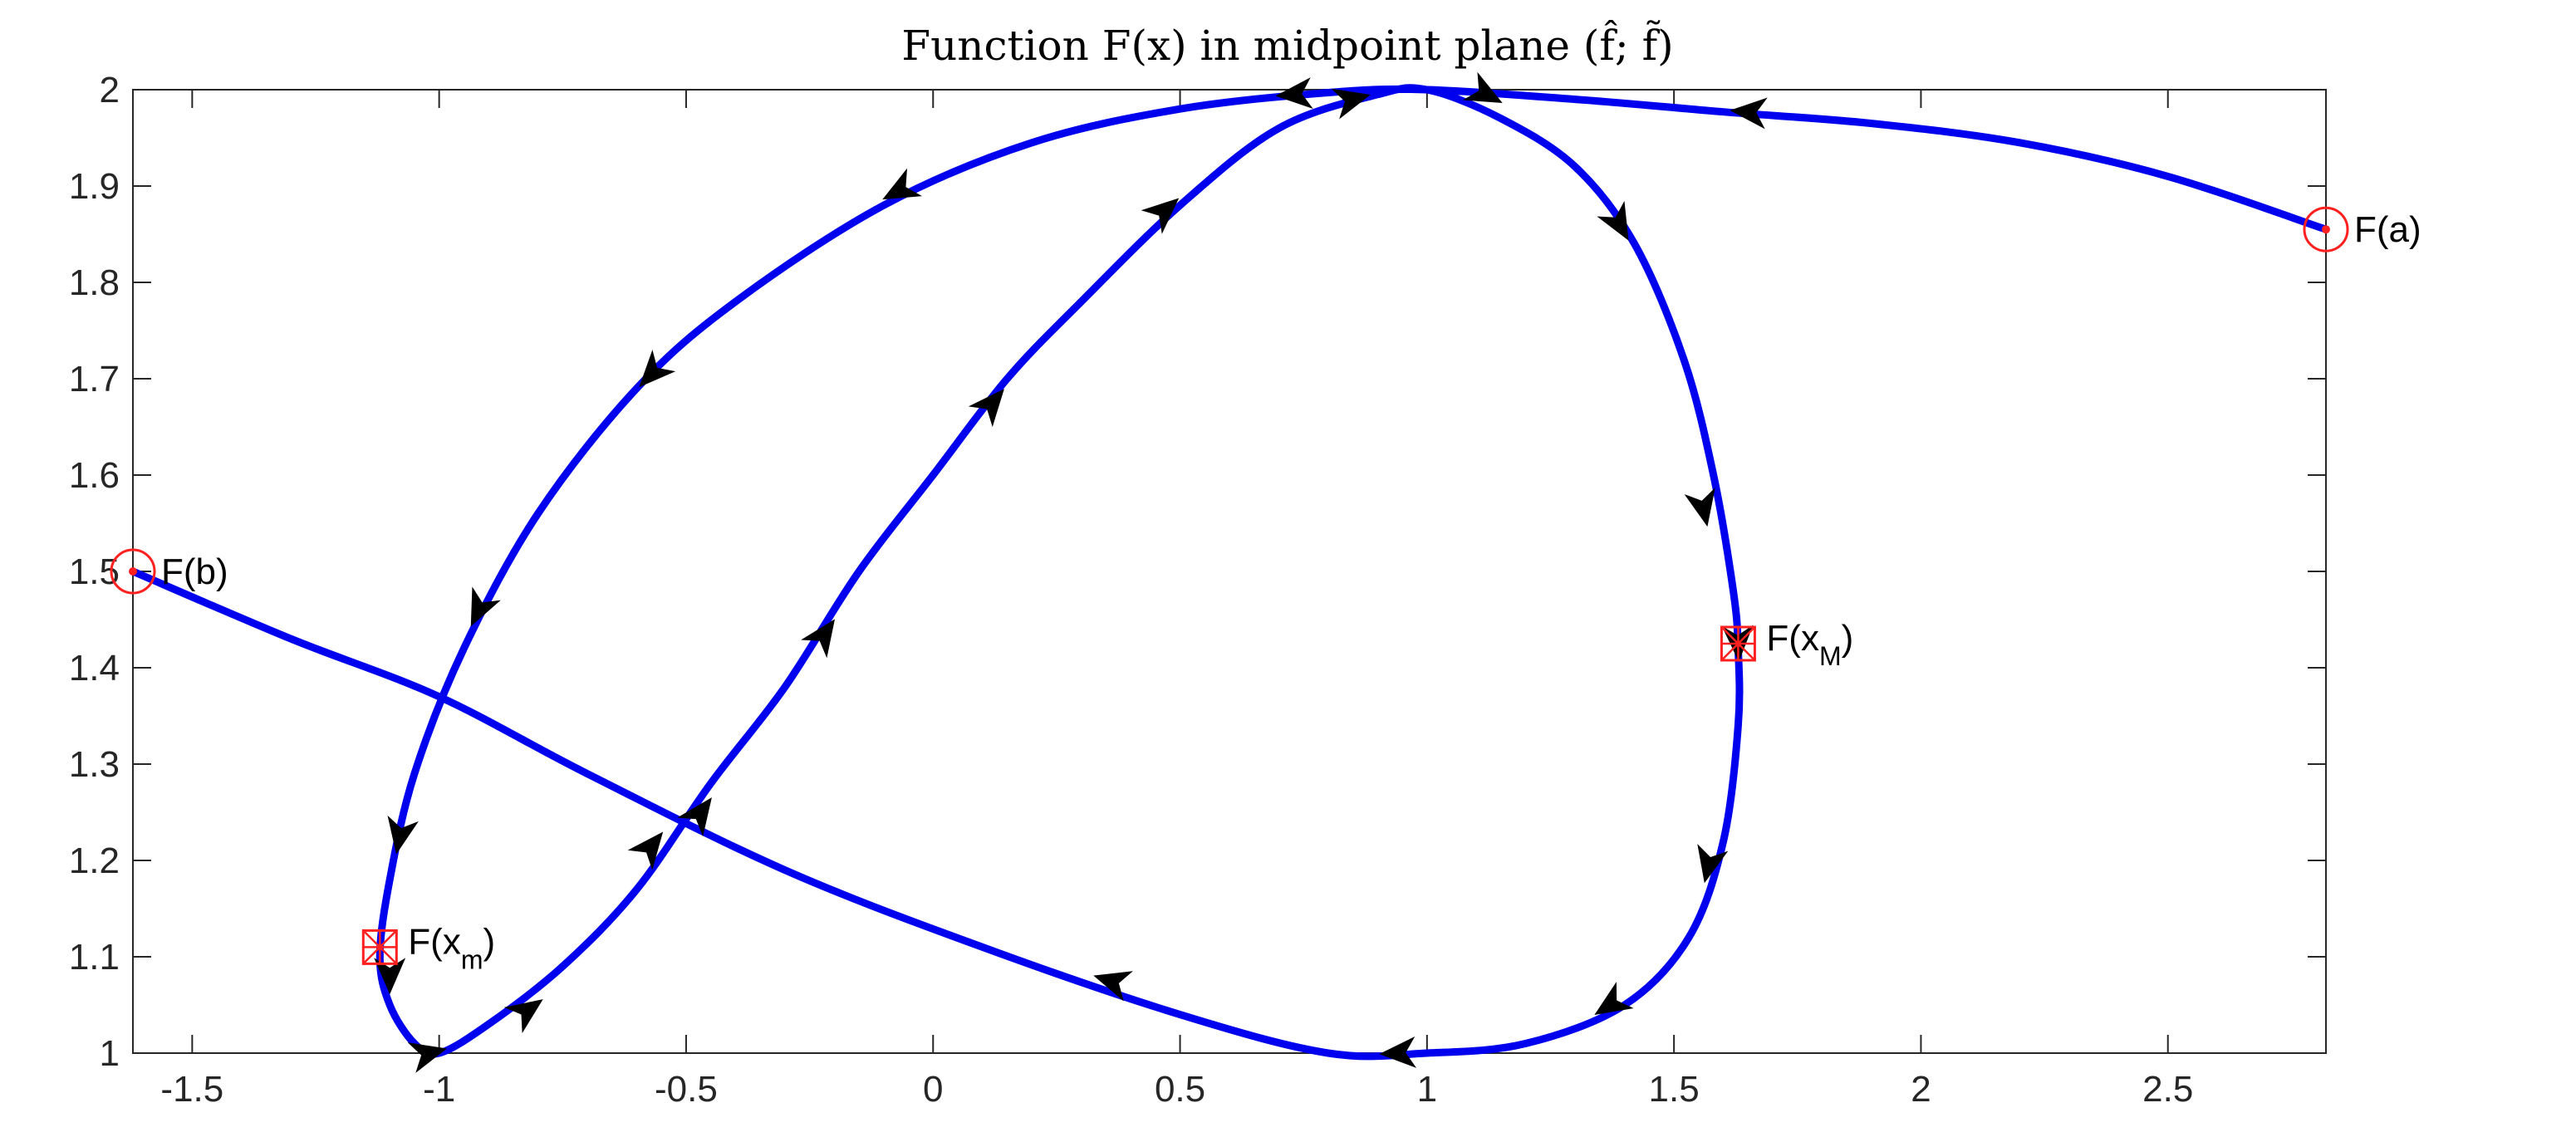  I want to click on y-tick-label: 1.1, so click(94, 957).